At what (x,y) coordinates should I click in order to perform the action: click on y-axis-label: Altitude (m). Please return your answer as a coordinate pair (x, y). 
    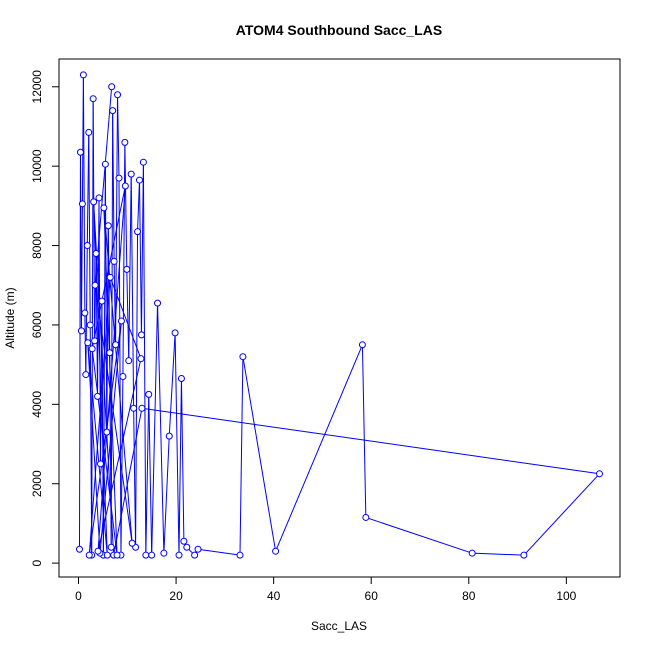
    Looking at the image, I should click on (10, 317).